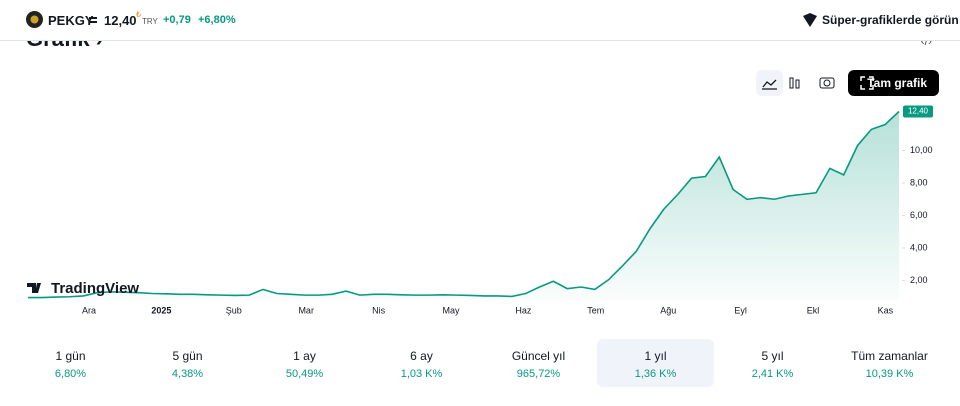  Describe the element at coordinates (926, 41) in the screenshot. I see `embed-button: ‹/›` at that location.